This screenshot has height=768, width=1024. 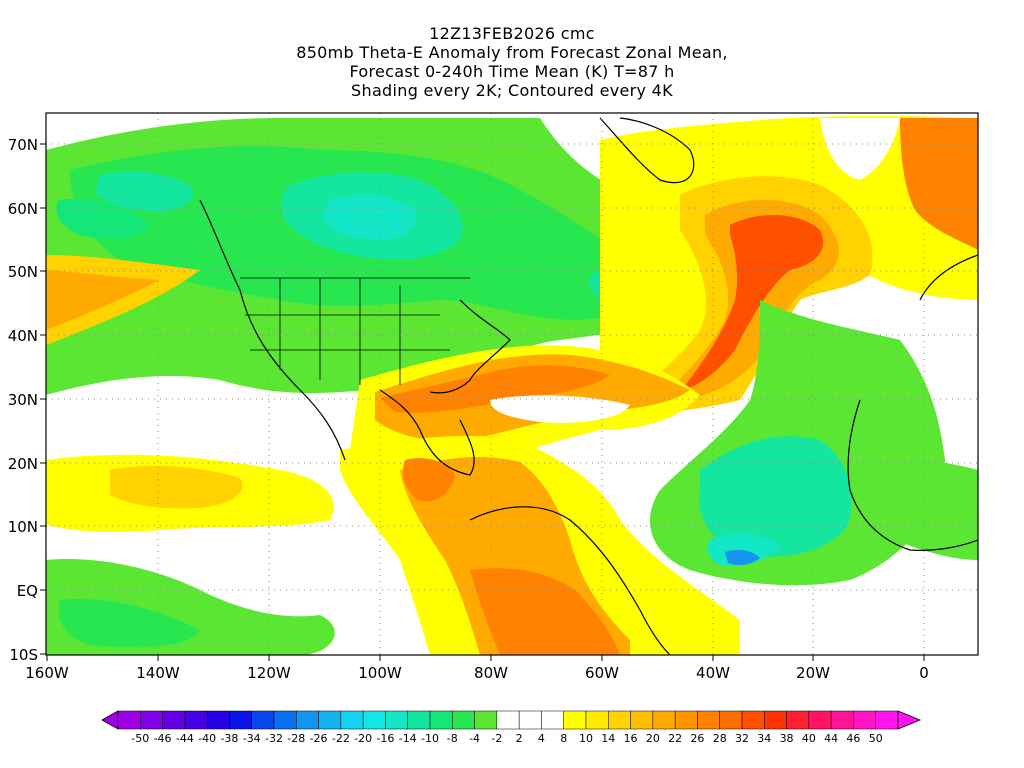 I want to click on colorbar-tick-label: -26, so click(x=319, y=738).